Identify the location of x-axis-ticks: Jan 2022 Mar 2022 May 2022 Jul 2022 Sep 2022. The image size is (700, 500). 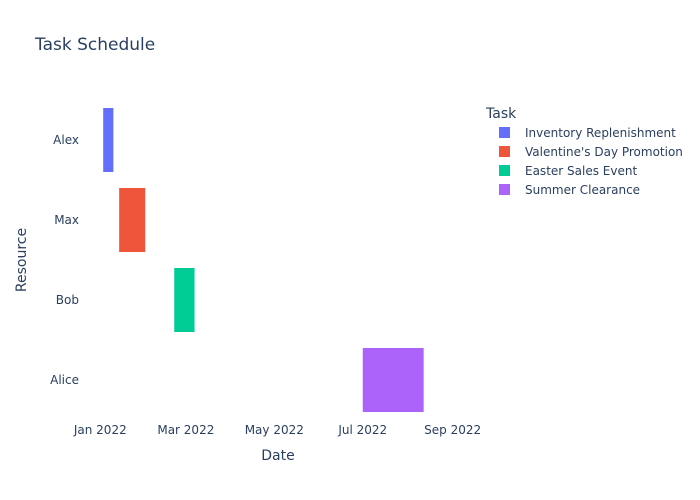
(277, 430).